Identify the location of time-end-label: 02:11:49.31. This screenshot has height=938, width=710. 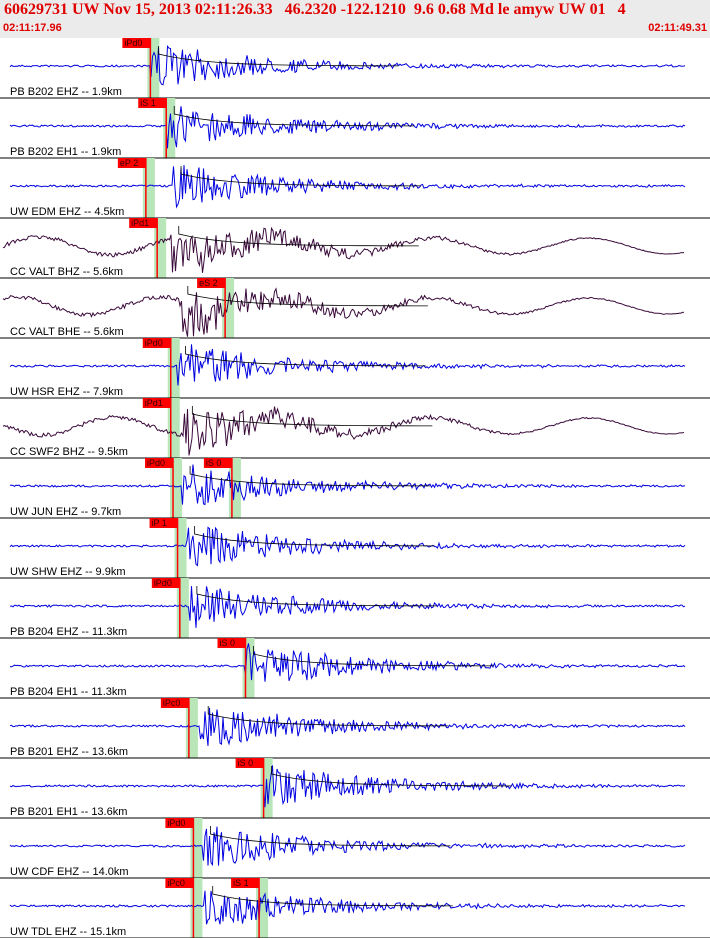
(677, 28).